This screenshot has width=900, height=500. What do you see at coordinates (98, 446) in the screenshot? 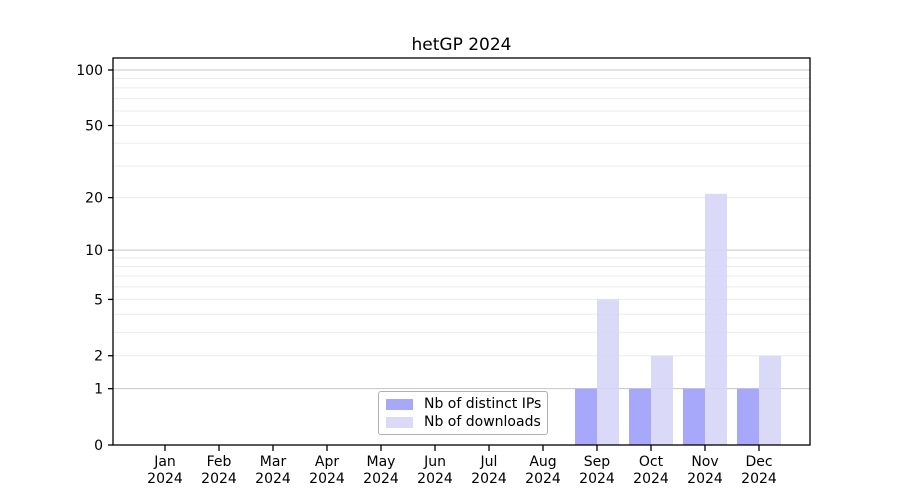
I see `y-tick-label: 0` at bounding box center [98, 446].